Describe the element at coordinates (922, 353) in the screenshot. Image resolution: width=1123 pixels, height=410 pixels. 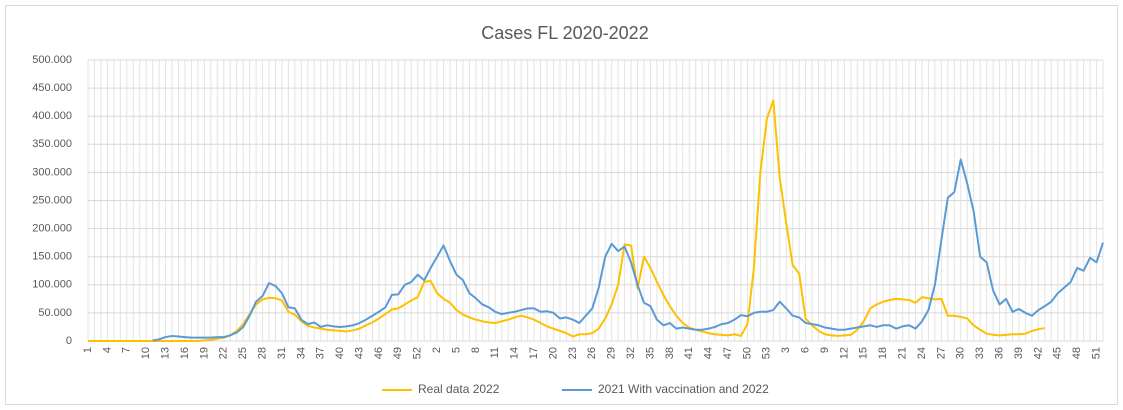
I see `x-tick-label: 24` at that location.